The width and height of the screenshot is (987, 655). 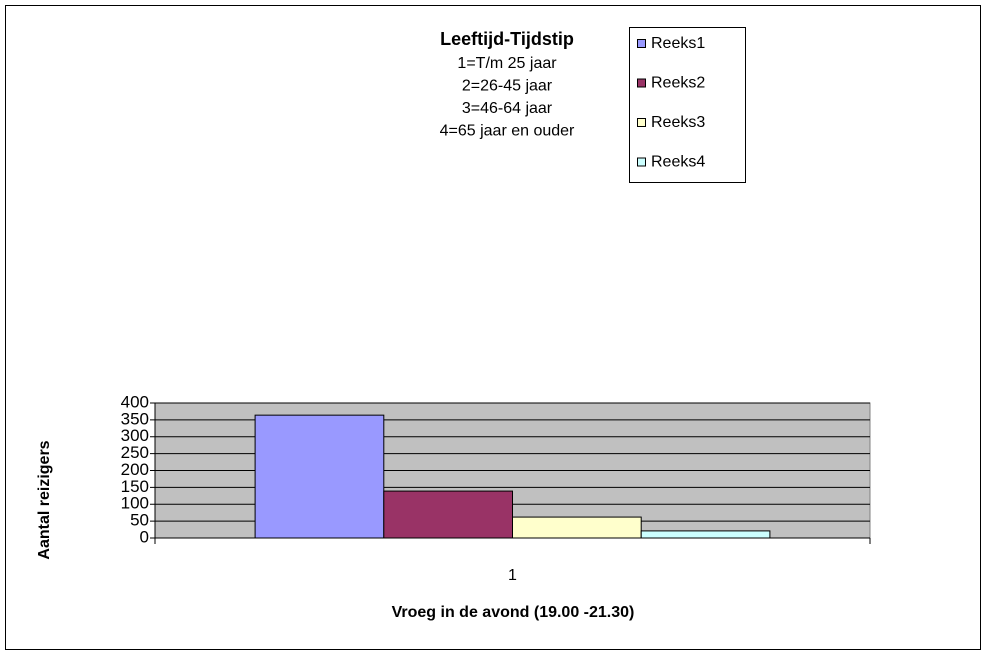 I want to click on y-tick-label: 250, so click(x=135, y=452).